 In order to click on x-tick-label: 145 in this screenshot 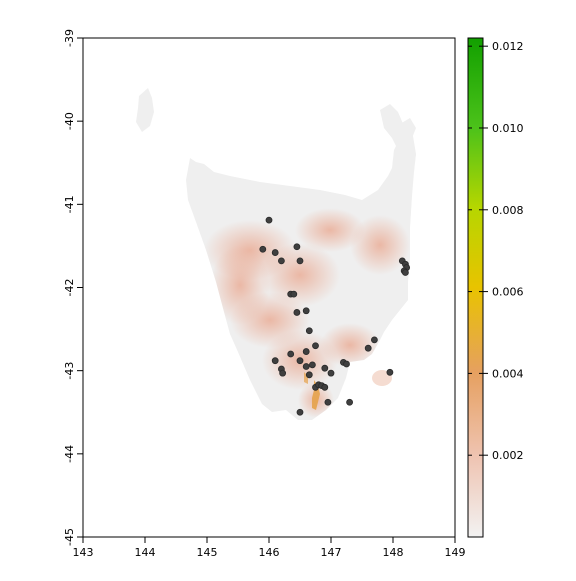, I will do `click(207, 552)`.